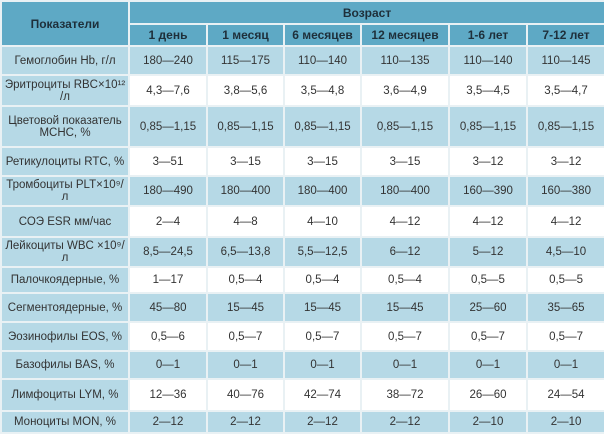 The image size is (604, 434). Describe the element at coordinates (168, 90) in the screenshot. I see `cell-value: 4,3—7,6` at that location.